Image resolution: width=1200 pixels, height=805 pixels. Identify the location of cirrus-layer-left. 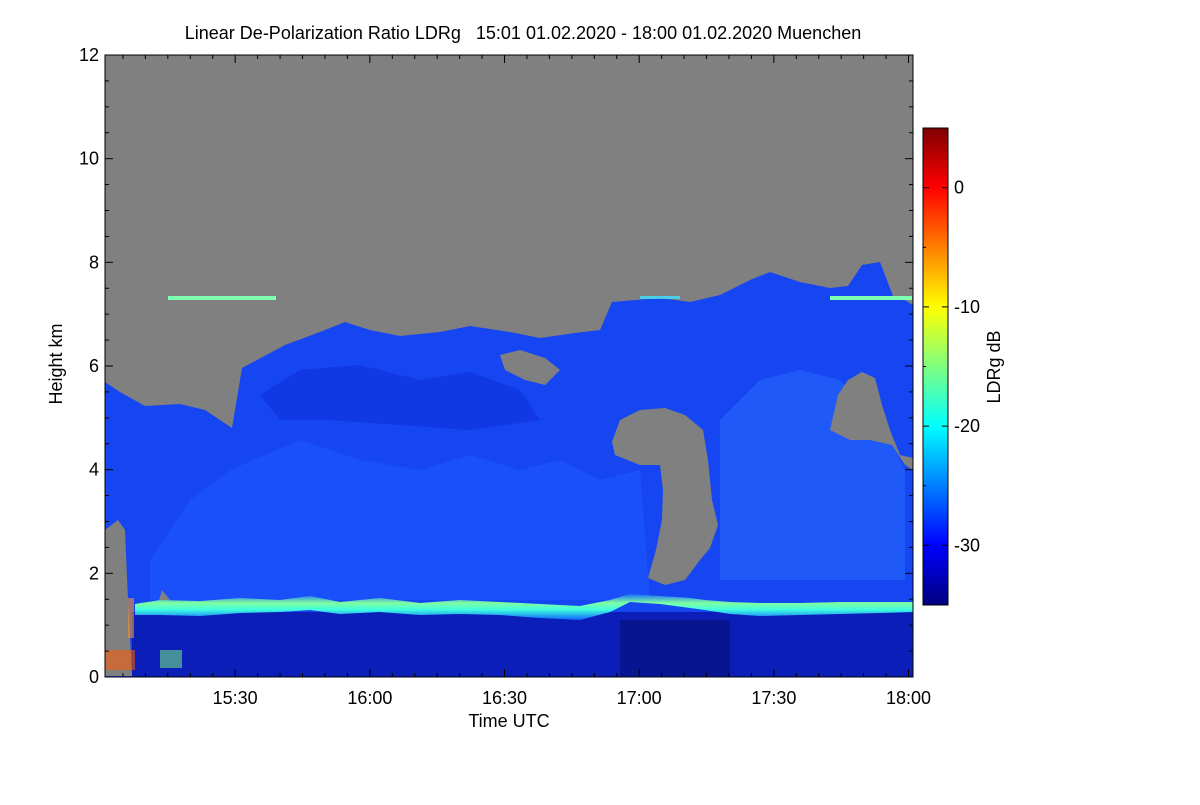
(222, 298).